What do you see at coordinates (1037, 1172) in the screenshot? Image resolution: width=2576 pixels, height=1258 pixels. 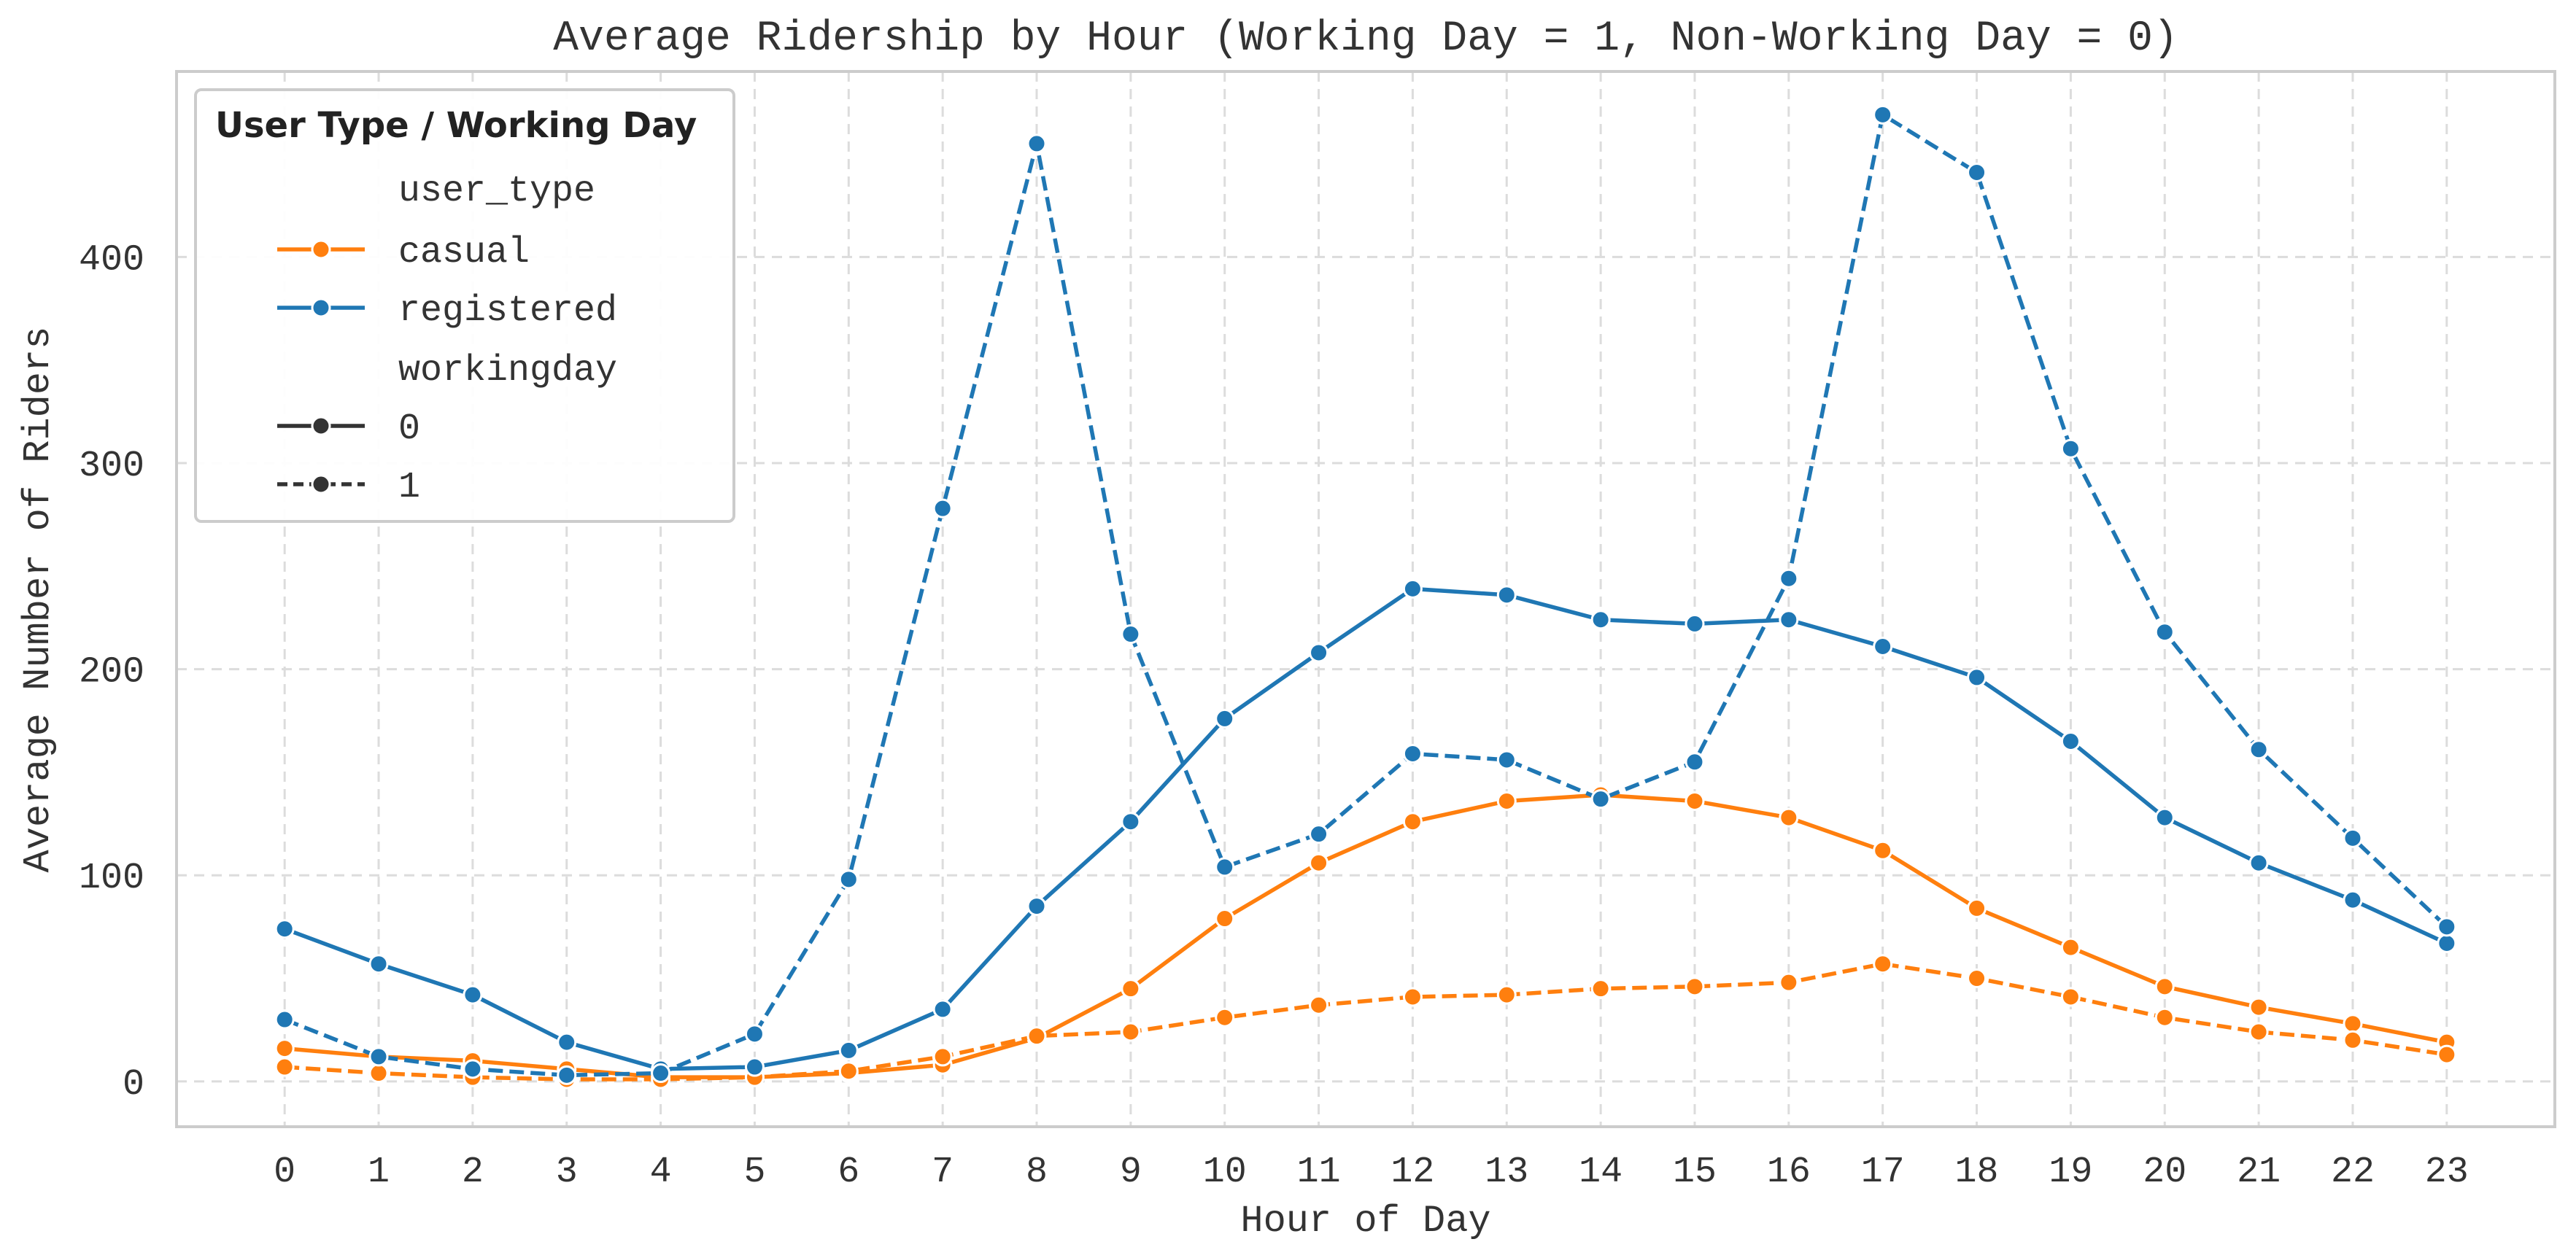 I see `x-tick-label: 8` at bounding box center [1037, 1172].